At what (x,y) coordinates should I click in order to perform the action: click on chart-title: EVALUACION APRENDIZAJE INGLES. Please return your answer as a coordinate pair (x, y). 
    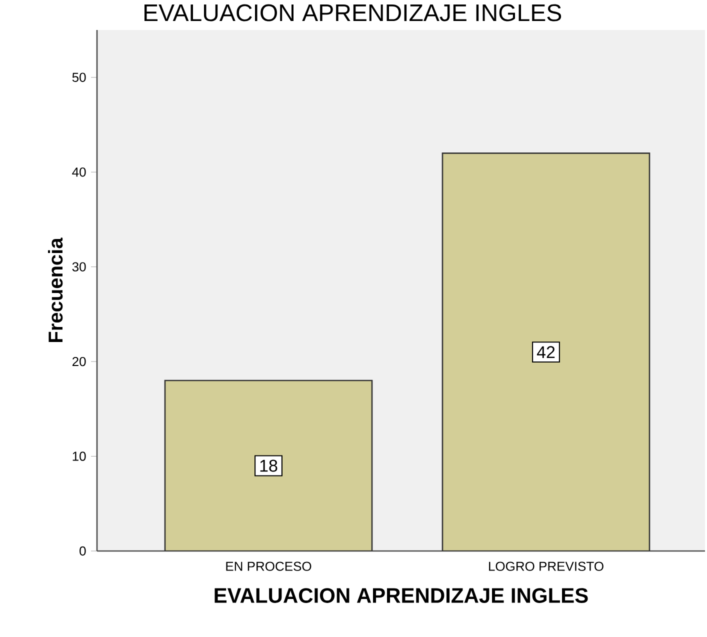
    Looking at the image, I should click on (353, 13).